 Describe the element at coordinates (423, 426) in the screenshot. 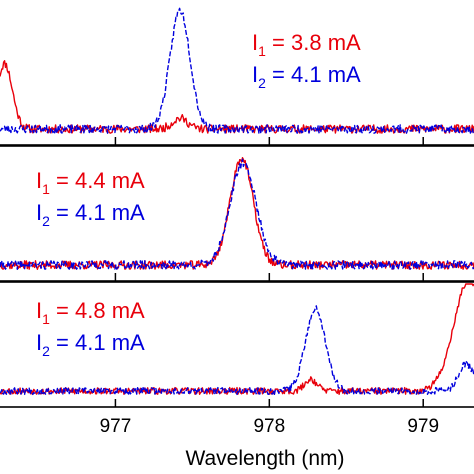

I see `tick-label-979: 979` at that location.